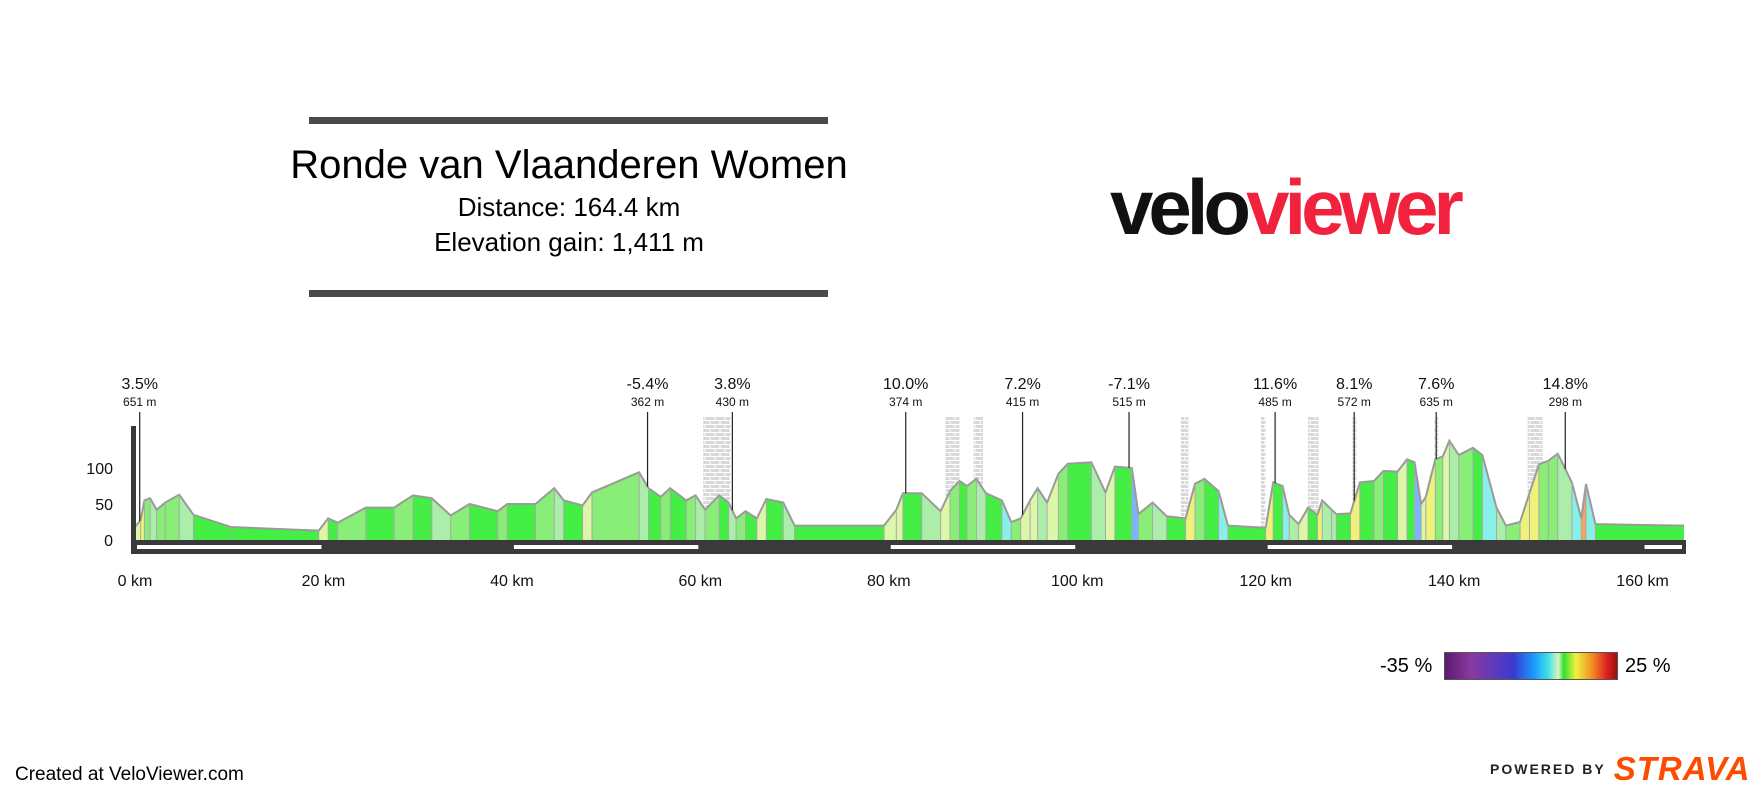 The height and width of the screenshot is (798, 1758). Describe the element at coordinates (133, 490) in the screenshot. I see `y-axis-bar` at that location.